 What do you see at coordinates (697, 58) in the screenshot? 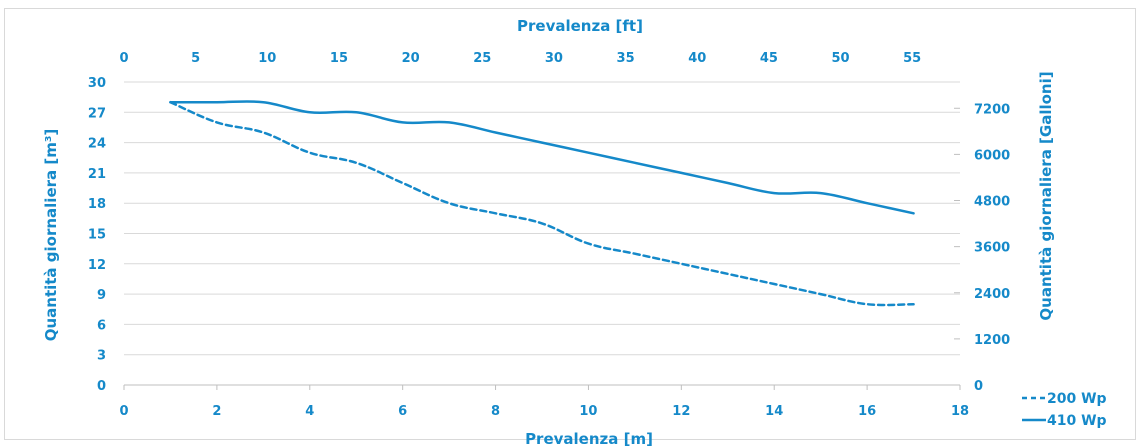
I see `x-top-tick-label: 40` at bounding box center [697, 58].